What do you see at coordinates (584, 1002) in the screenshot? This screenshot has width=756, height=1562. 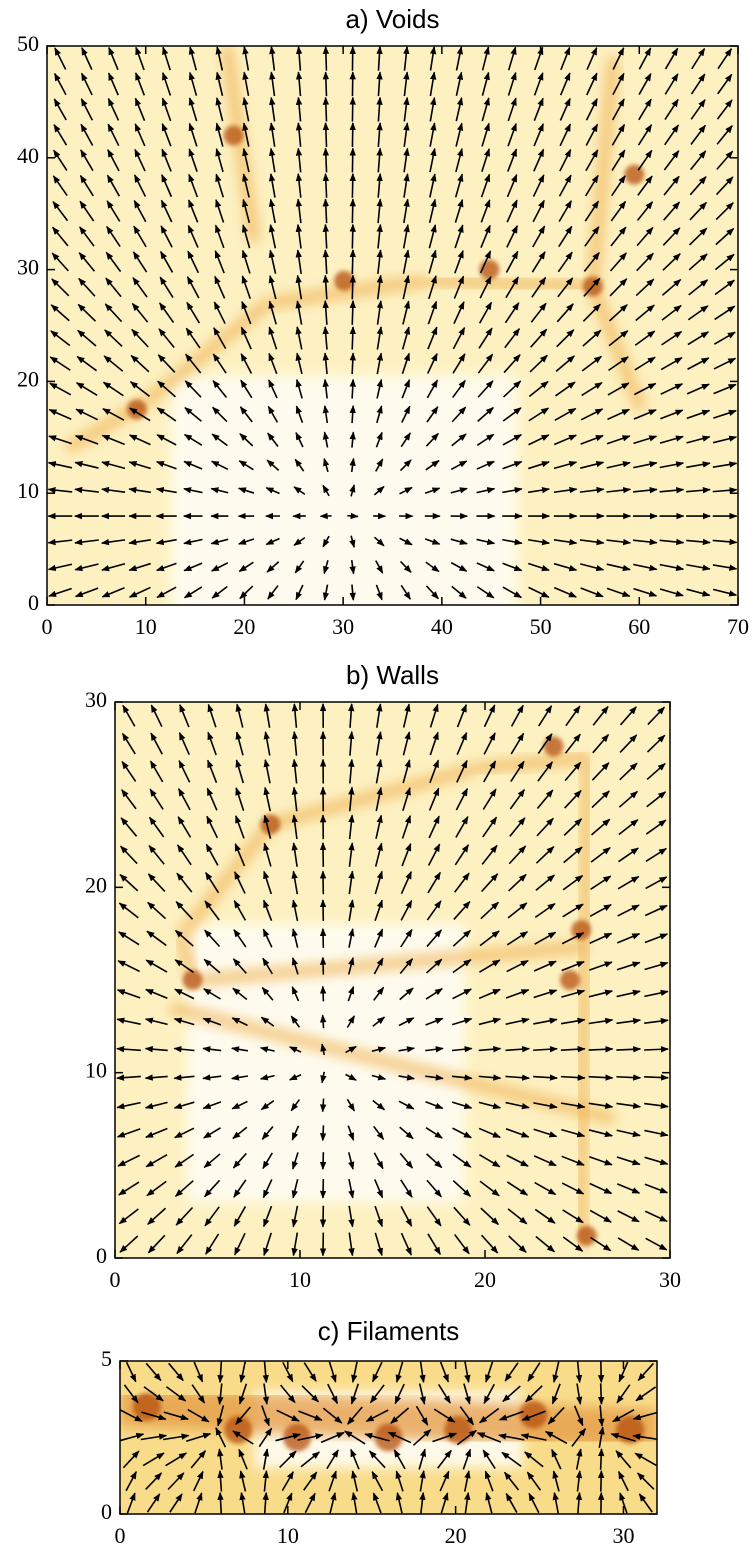 I see `filament` at bounding box center [584, 1002].